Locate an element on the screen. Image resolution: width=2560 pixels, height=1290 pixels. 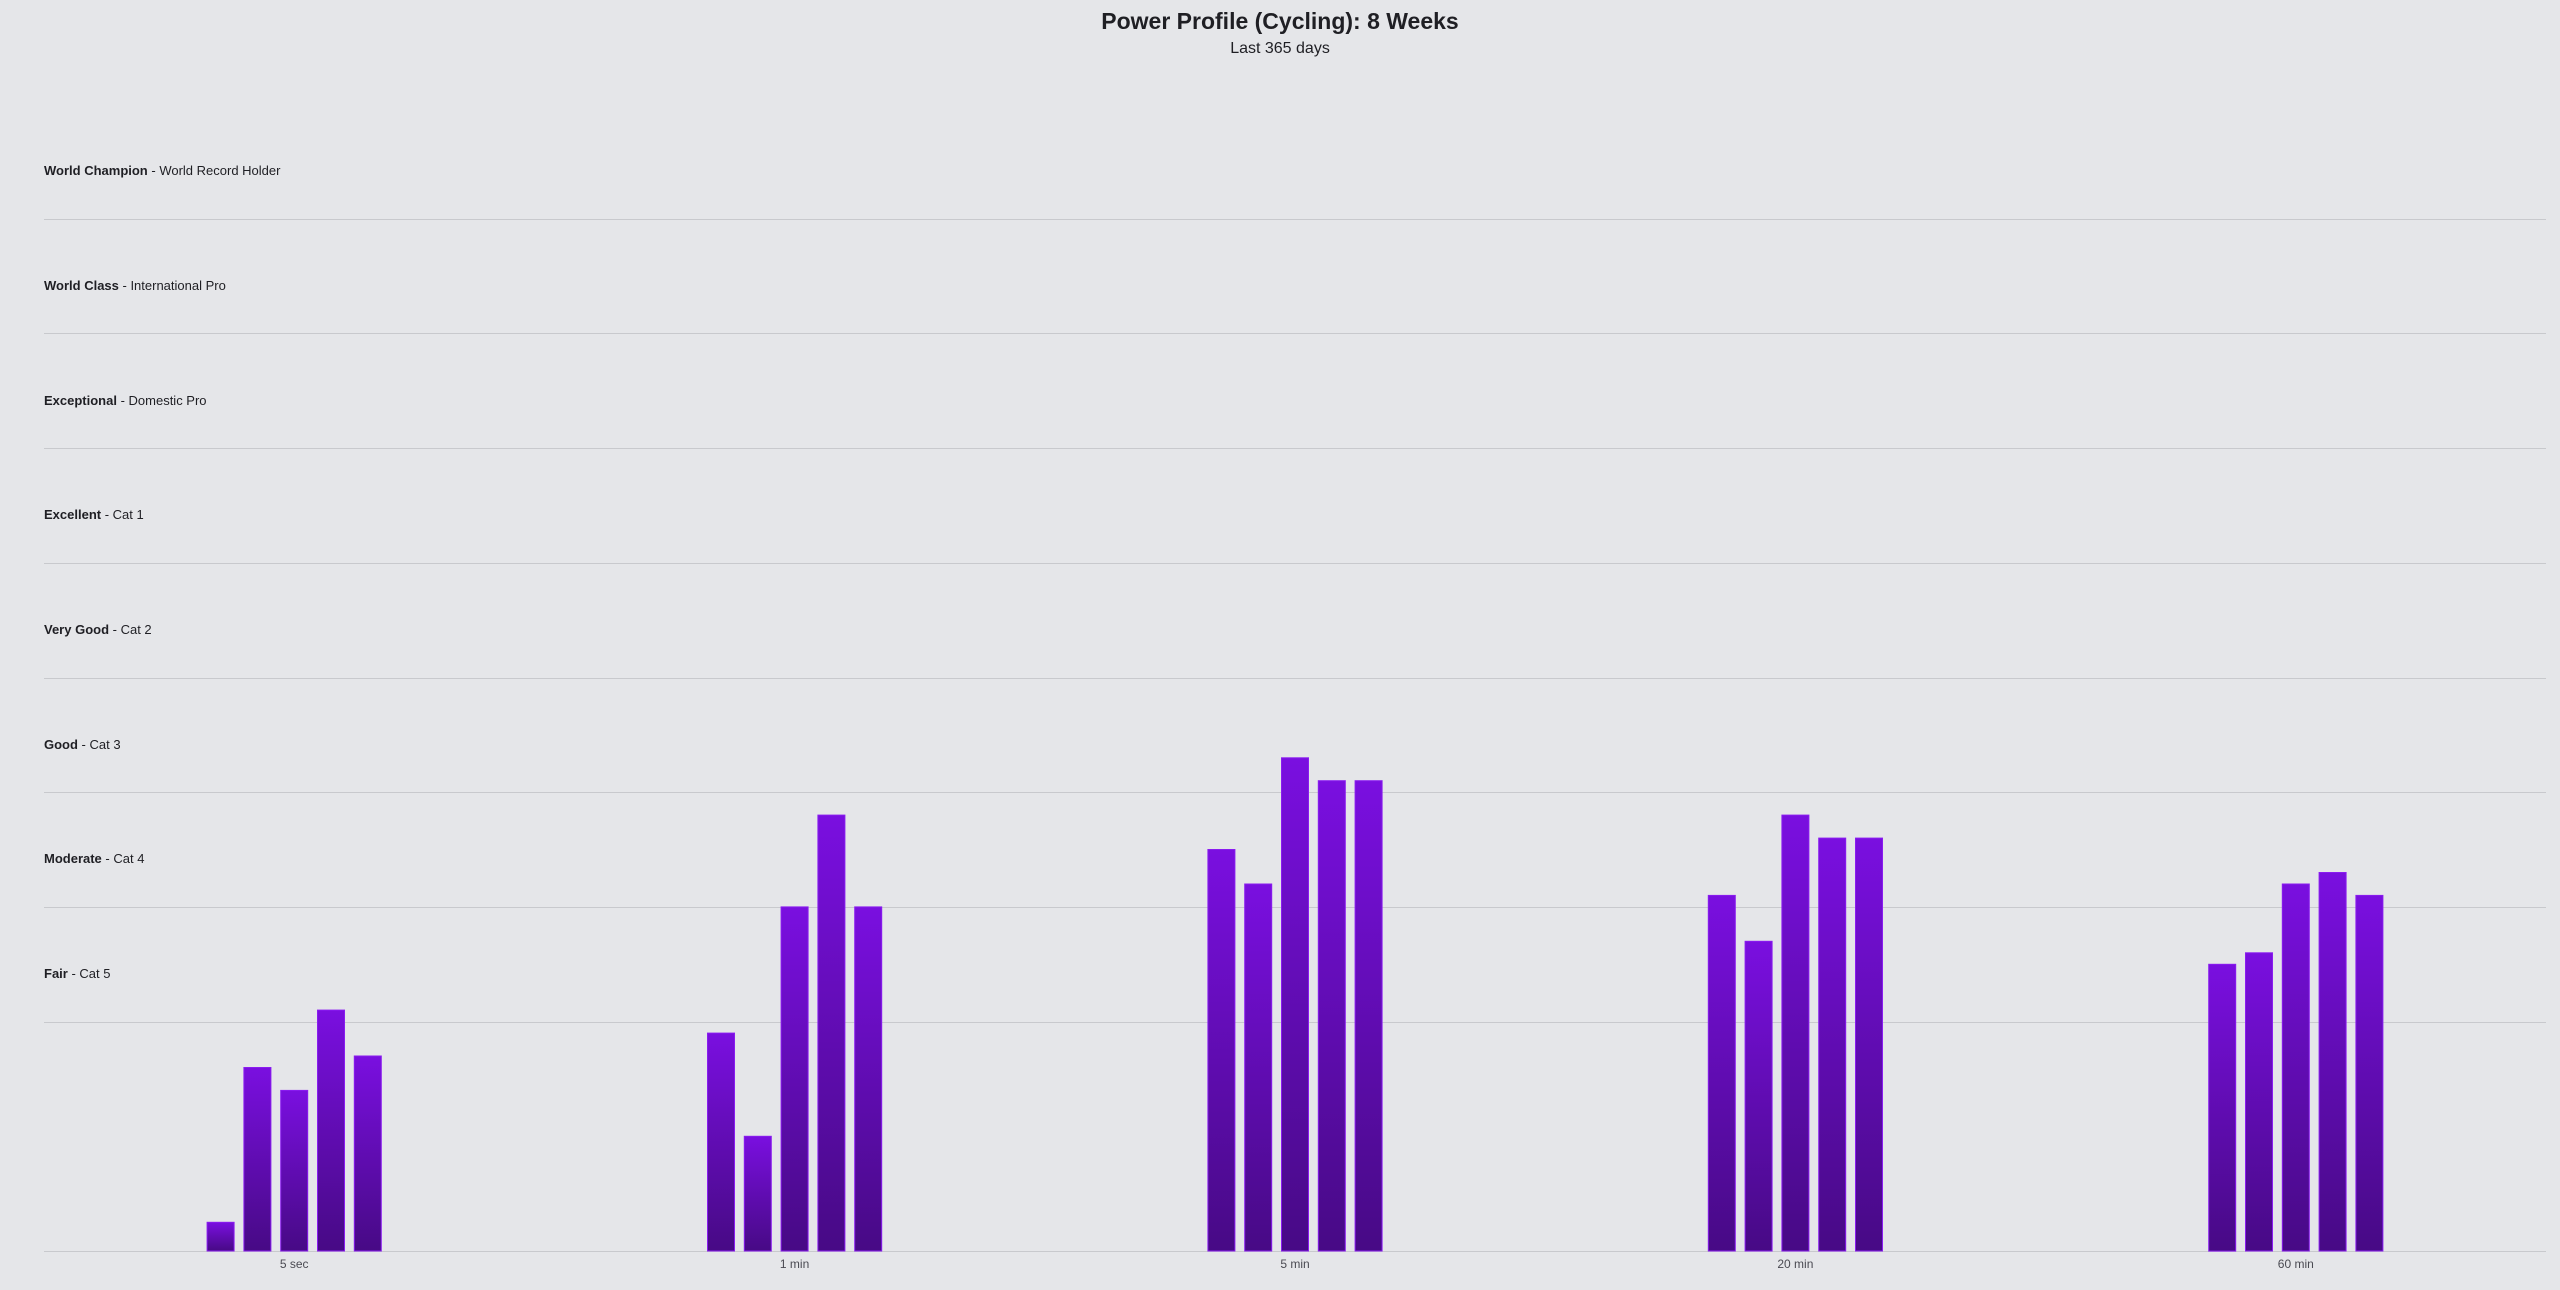
level-name: Excellent is located at coordinates (73, 514).